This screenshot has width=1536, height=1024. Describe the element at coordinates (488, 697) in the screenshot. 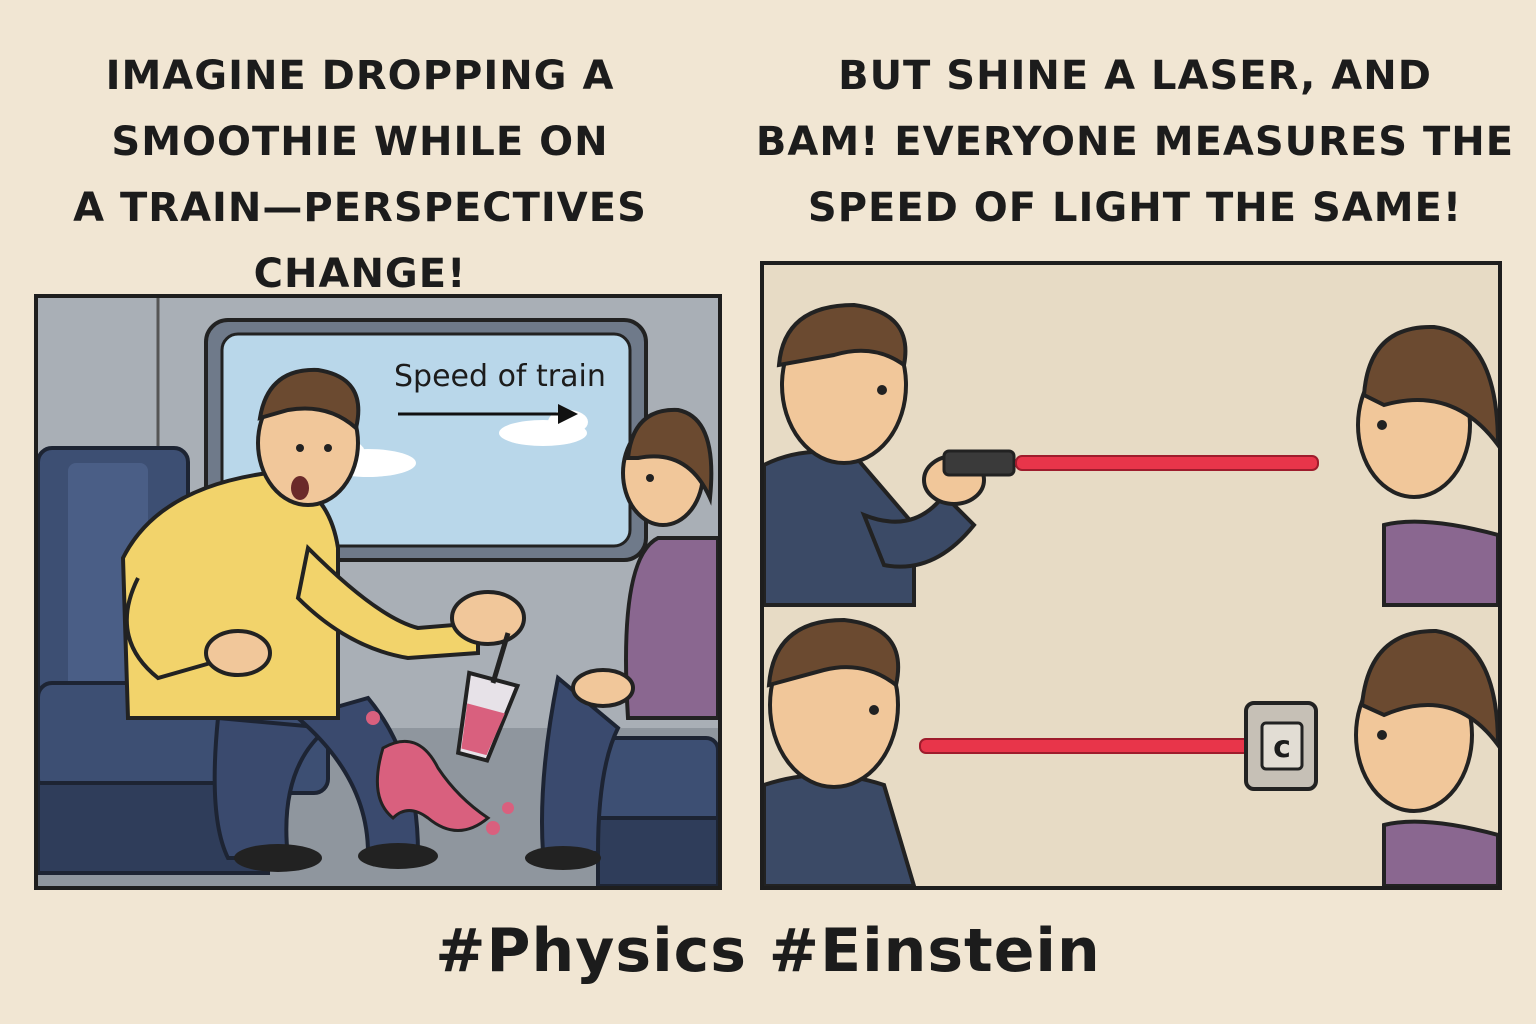

I see `smoothie-cup-icon` at that location.